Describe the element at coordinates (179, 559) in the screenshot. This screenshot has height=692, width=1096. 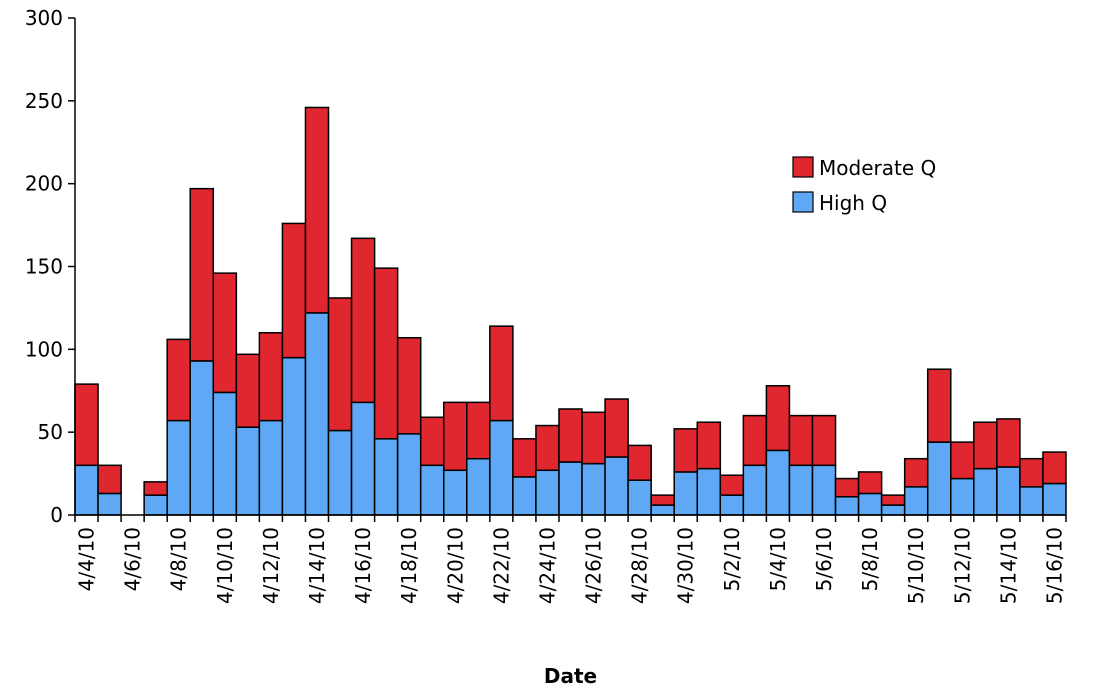
I see `x-tick-label-4: 4/8/10` at that location.